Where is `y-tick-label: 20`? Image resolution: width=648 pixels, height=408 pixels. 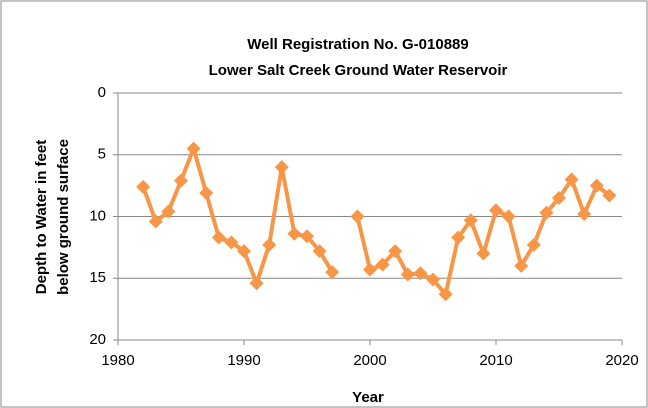 y-tick-label: 20 is located at coordinates (97, 339).